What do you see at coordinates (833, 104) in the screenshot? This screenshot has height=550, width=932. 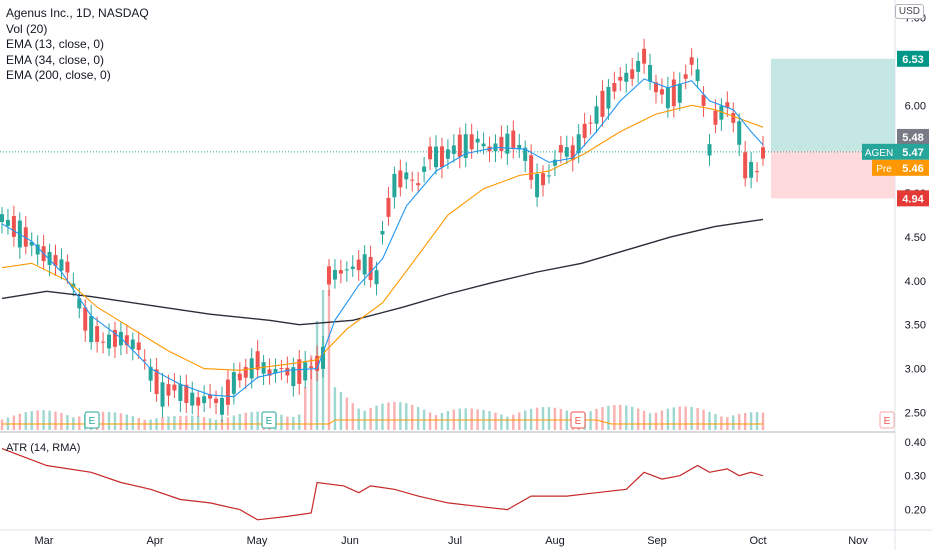 I see `target-zone` at bounding box center [833, 104].